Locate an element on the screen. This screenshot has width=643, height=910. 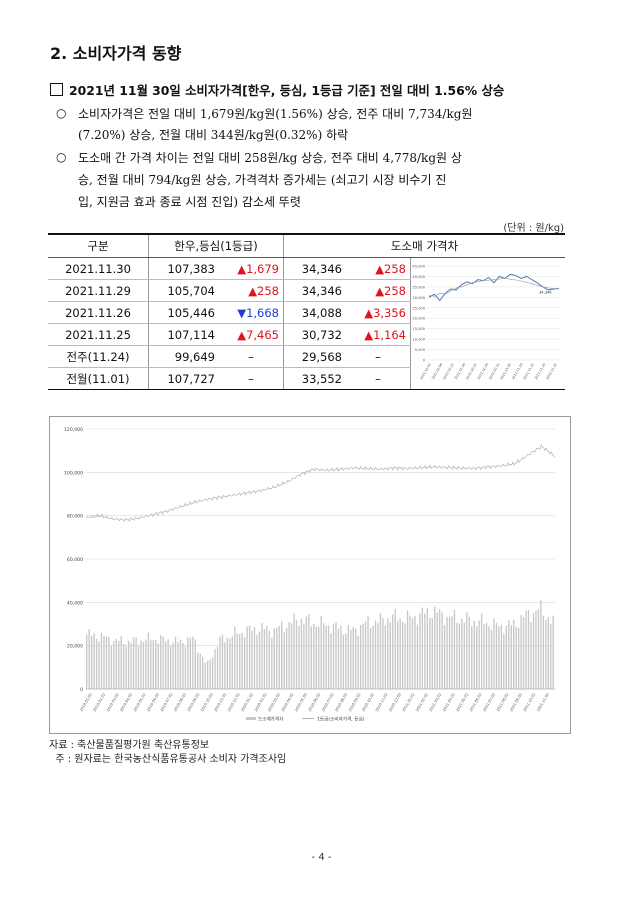
x-tick-label: 2019.01.02 is located at coordinates (86, 703).